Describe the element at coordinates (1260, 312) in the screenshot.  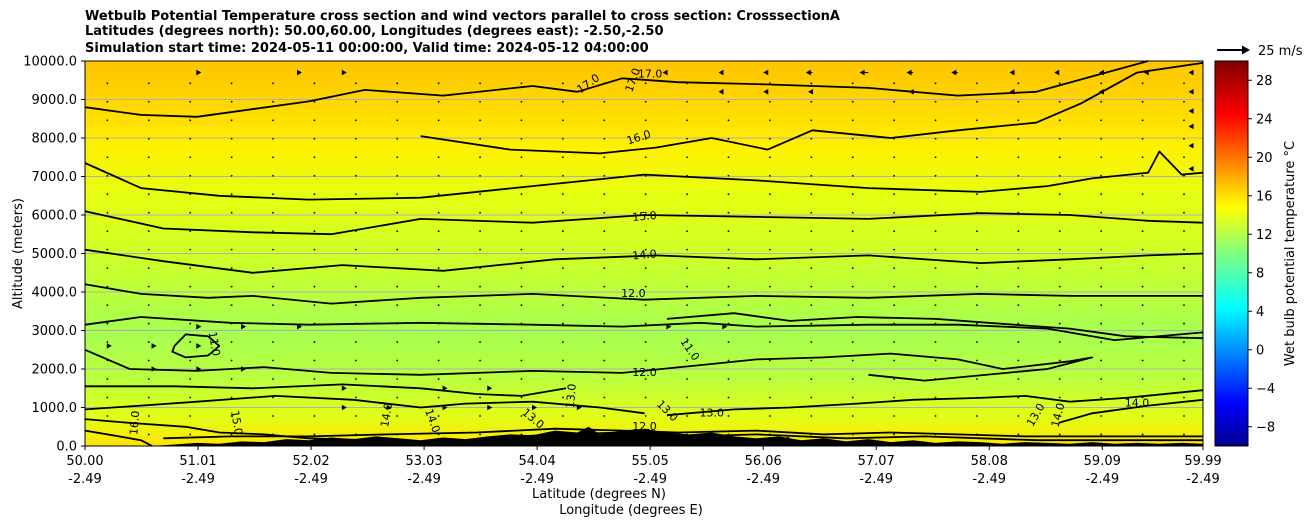
I see `colorbar-tick-label: 4` at that location.